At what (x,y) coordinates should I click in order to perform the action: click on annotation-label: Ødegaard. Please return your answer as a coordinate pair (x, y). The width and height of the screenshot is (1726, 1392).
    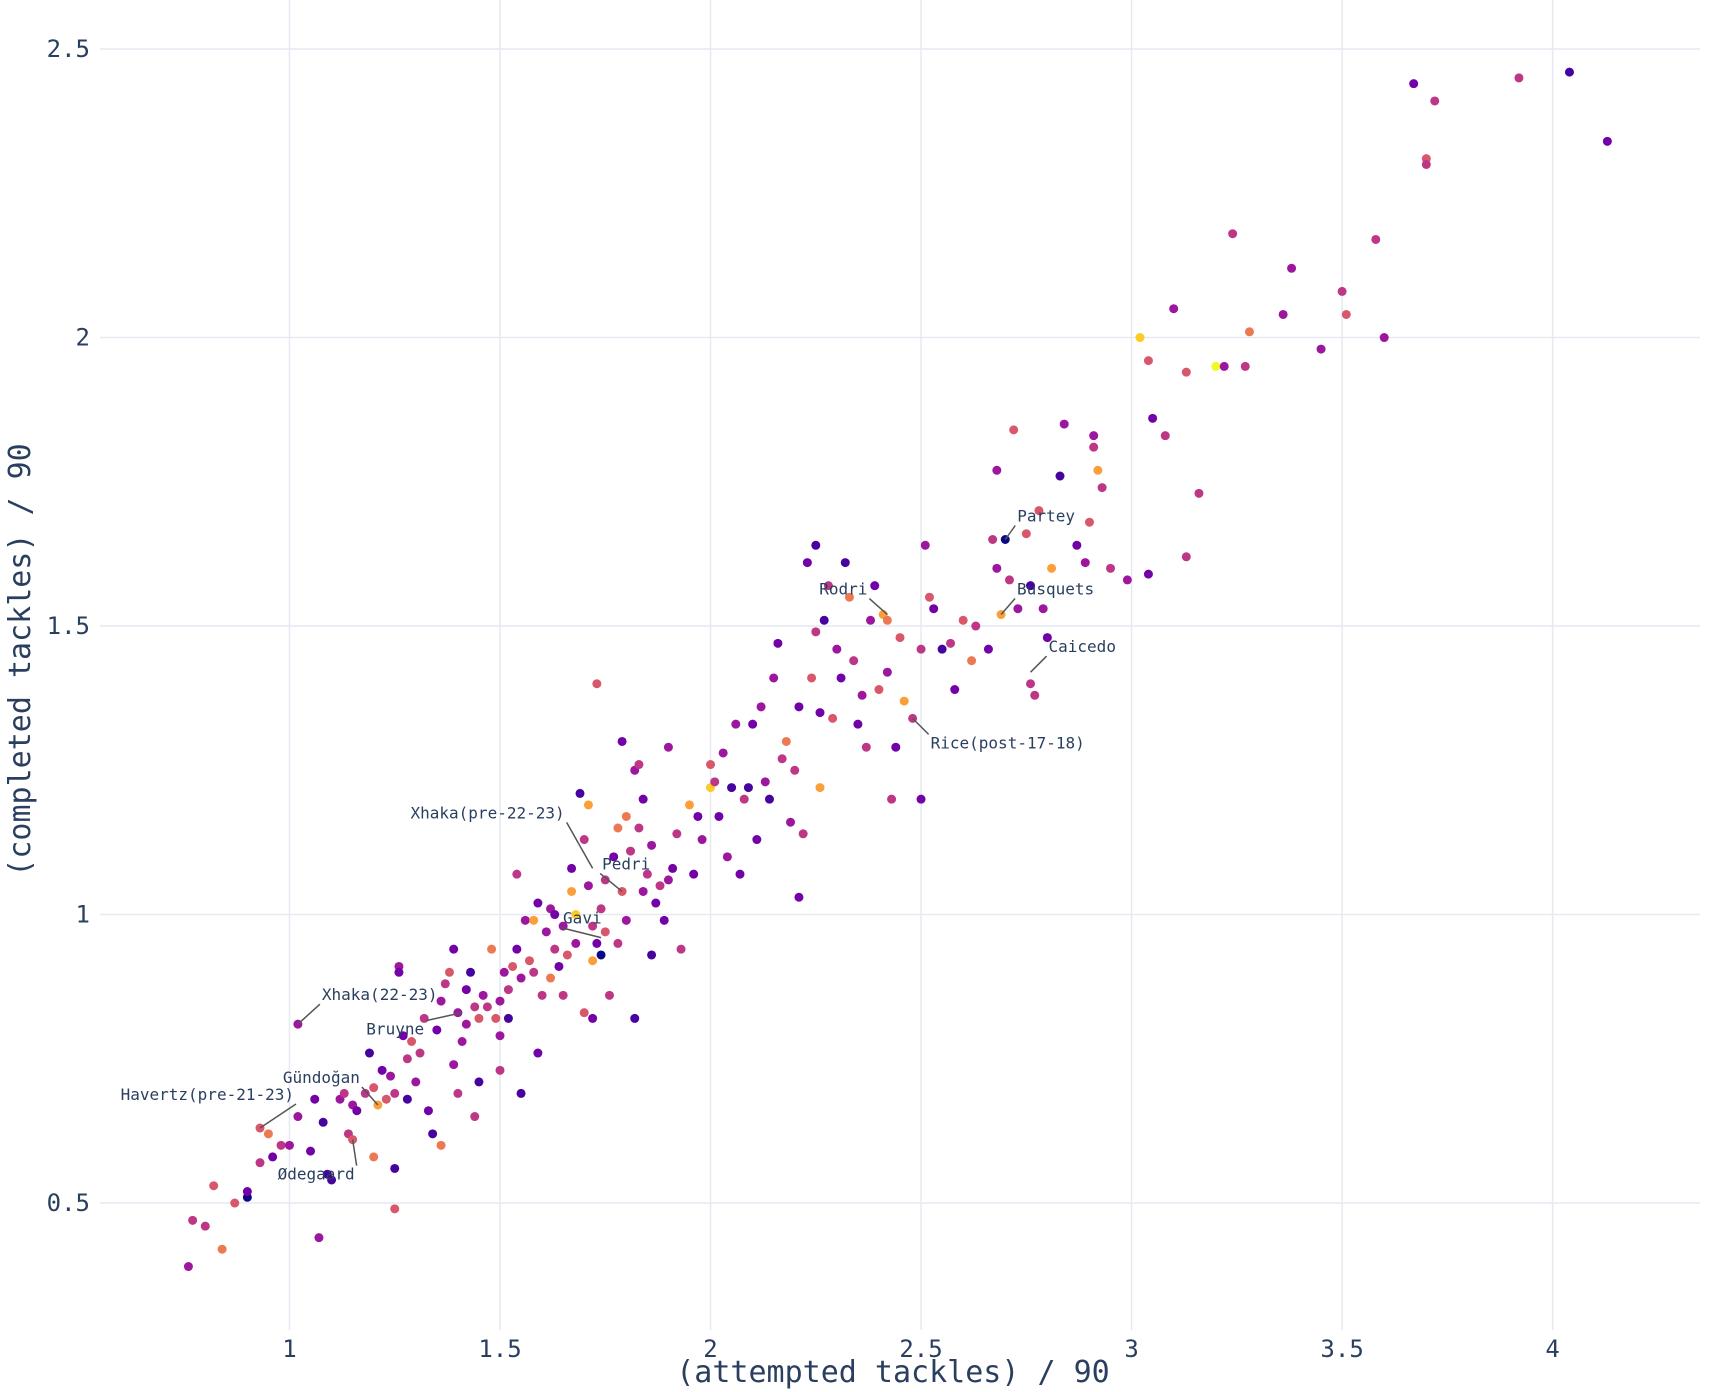
    Looking at the image, I should click on (316, 1174).